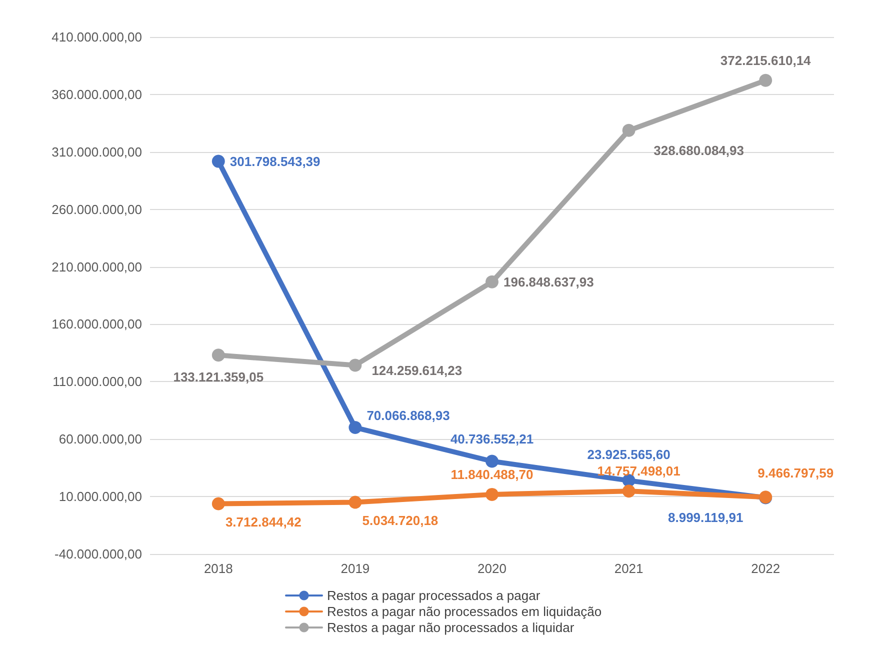 This screenshot has height=650, width=894. I want to click on y-tick-label: 110.000.000,00, so click(97, 382).